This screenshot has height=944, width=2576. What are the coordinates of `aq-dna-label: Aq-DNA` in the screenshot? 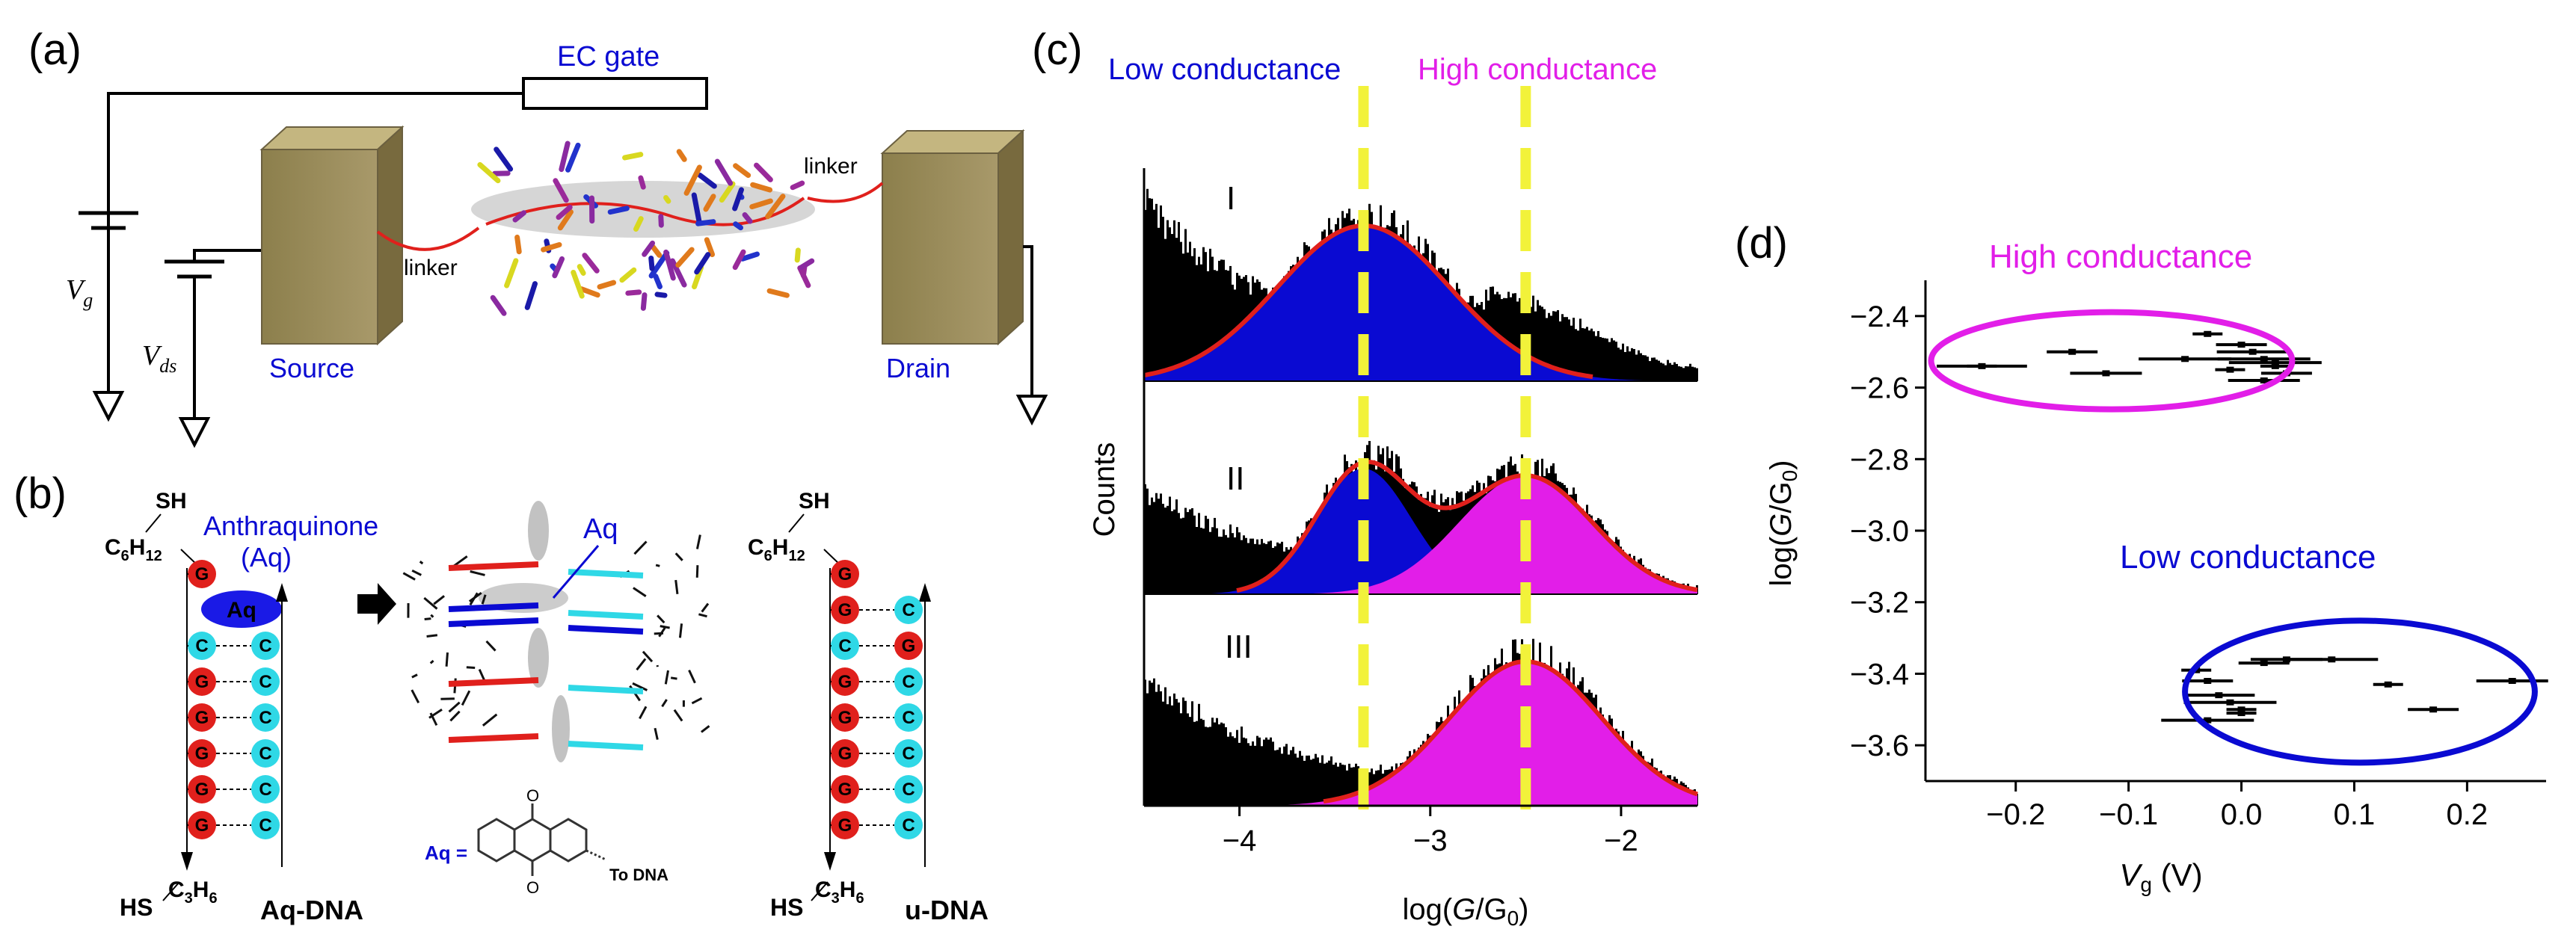 It's located at (311, 910).